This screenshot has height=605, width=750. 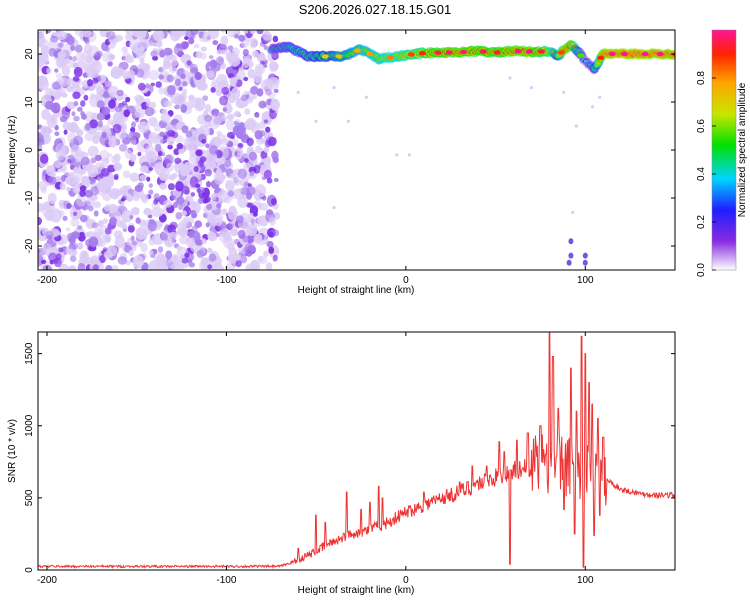 I want to click on y-tick-label: -20, so click(x=29, y=245).